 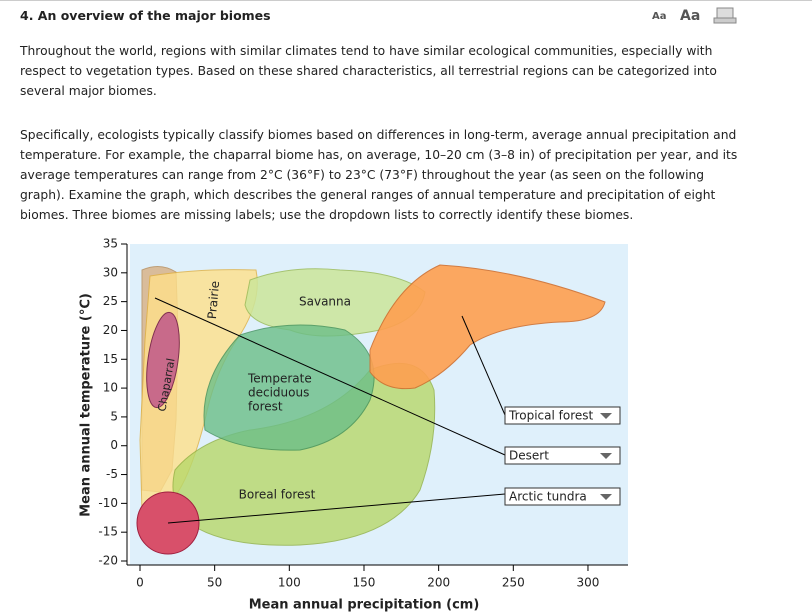 I want to click on y-tick-label: -20, so click(x=108, y=561).